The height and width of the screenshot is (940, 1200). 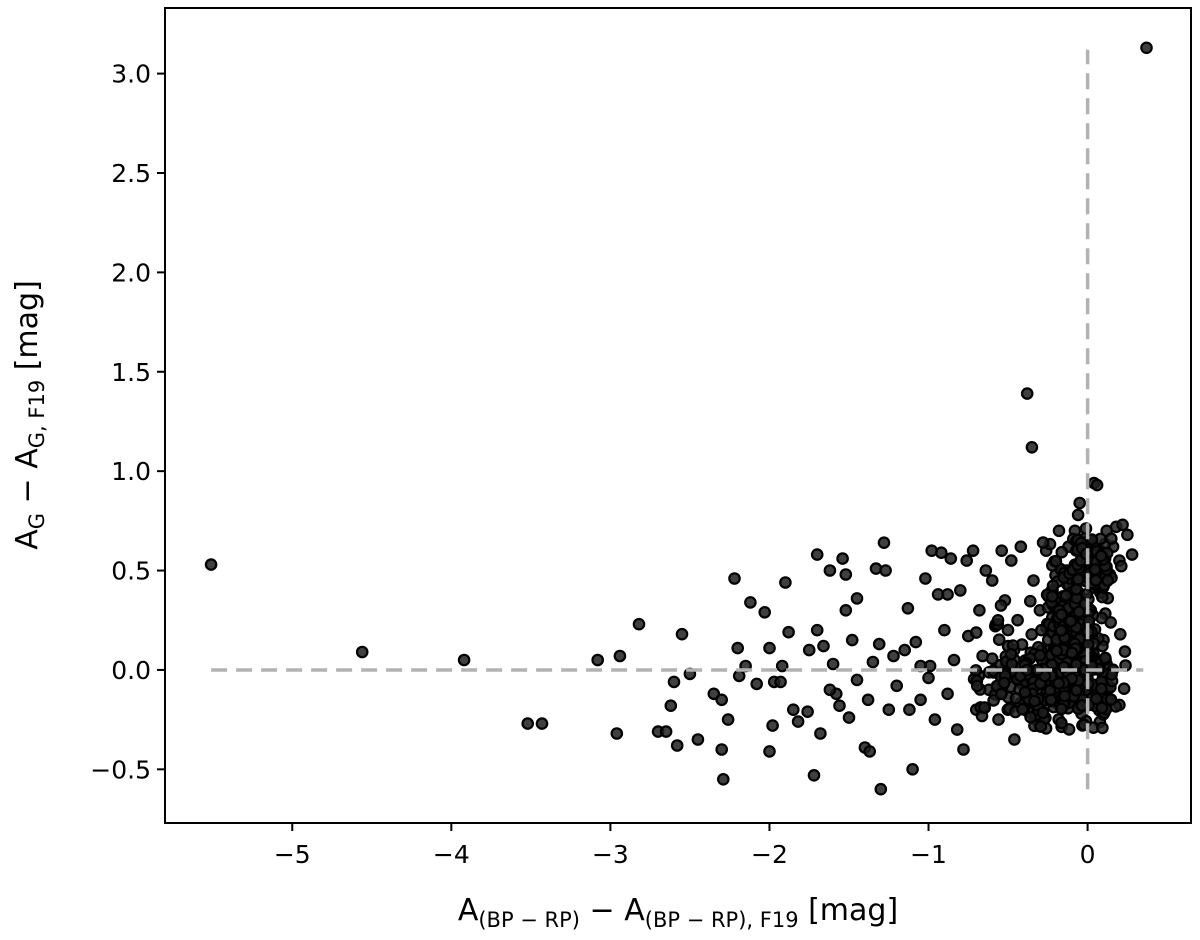 What do you see at coordinates (928, 854) in the screenshot?
I see `x-tick-label: −1` at bounding box center [928, 854].